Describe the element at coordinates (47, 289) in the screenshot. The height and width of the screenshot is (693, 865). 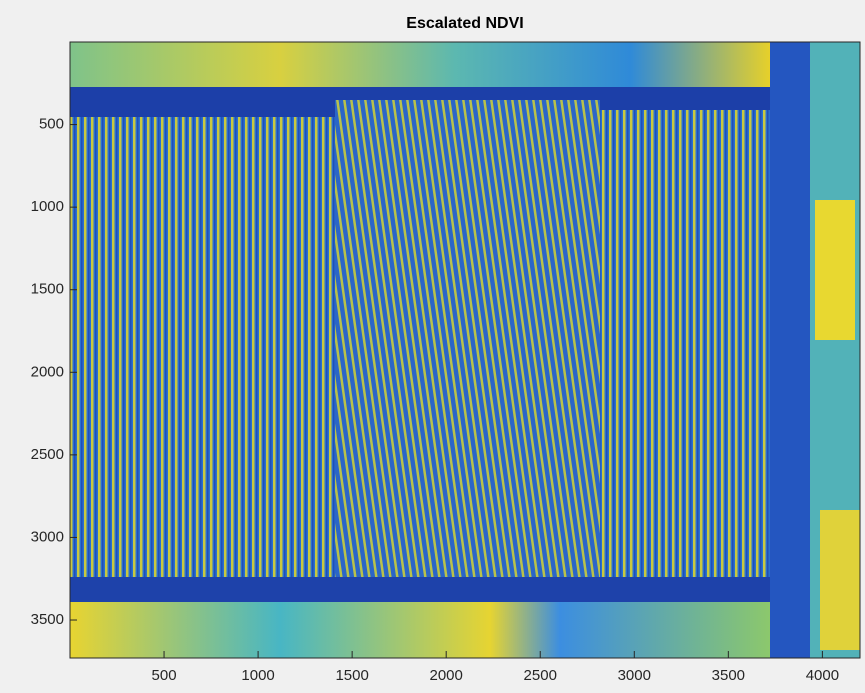
I see `y-tick-label: 1500` at that location.